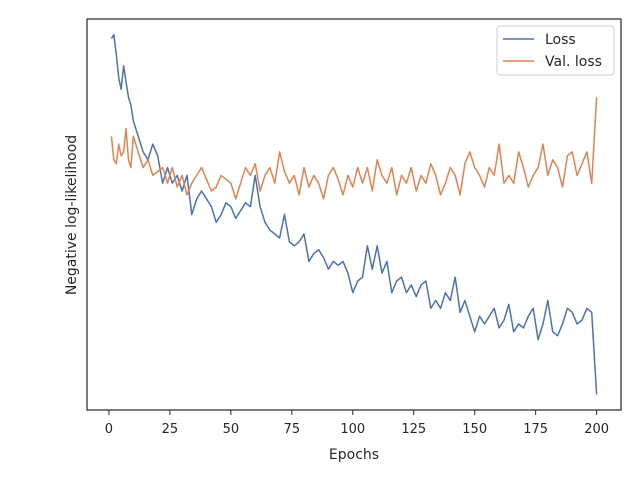  I want to click on x-tick-label: 75, so click(292, 429).